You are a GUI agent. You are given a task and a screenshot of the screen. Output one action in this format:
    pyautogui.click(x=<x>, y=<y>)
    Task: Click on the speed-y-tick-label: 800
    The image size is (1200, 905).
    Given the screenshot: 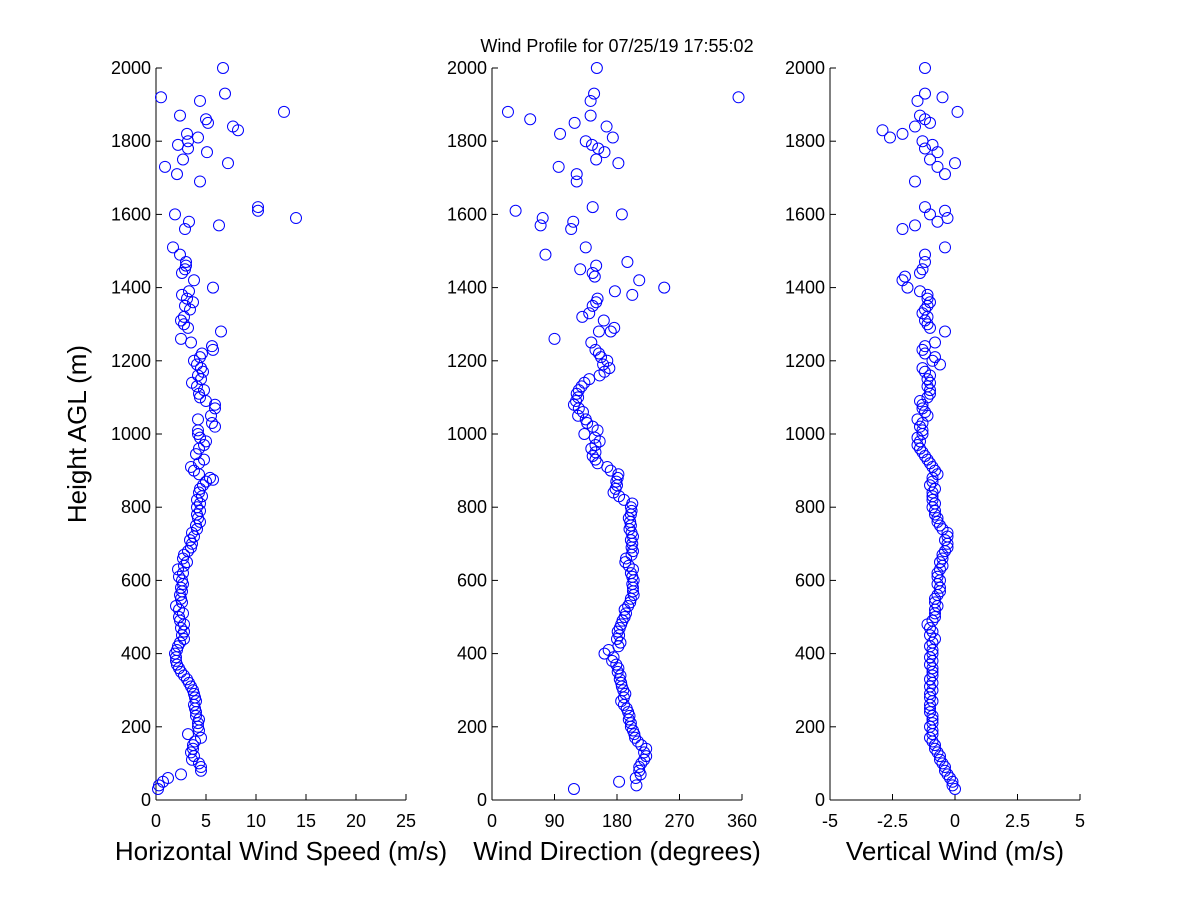 What is the action you would take?
    pyautogui.click(x=136, y=507)
    